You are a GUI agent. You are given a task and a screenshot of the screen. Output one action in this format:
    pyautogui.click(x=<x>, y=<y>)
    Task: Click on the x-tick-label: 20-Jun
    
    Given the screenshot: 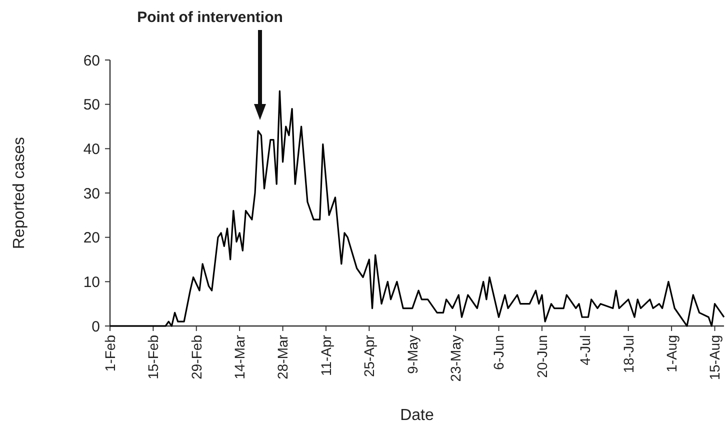 What is the action you would take?
    pyautogui.click(x=542, y=356)
    